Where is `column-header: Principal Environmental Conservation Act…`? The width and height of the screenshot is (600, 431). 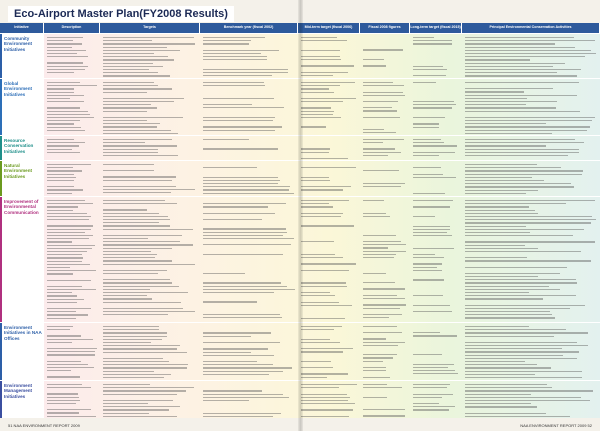 column-header: Principal Environmental Conservation Act… is located at coordinates (531, 28).